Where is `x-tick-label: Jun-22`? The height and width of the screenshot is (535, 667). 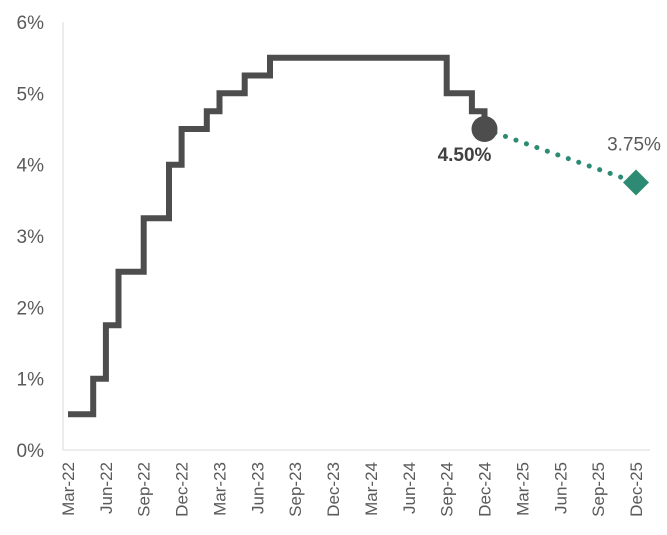
x-tick-label: Jun-22 is located at coordinates (106, 488).